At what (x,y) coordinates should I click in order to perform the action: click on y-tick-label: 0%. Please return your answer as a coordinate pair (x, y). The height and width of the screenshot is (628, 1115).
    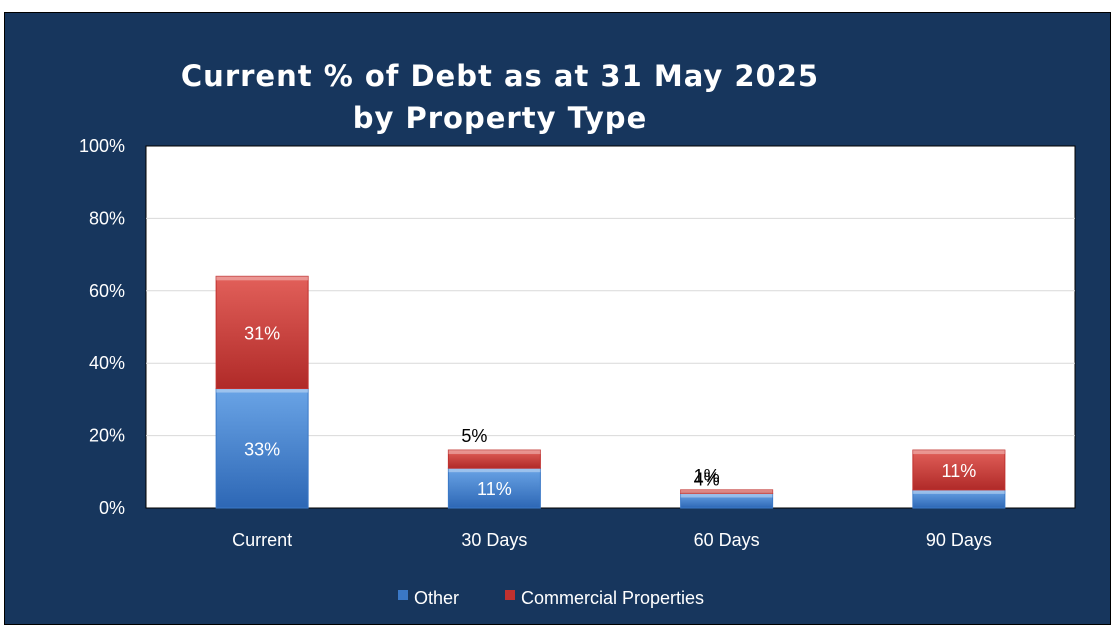
    Looking at the image, I should click on (112, 508).